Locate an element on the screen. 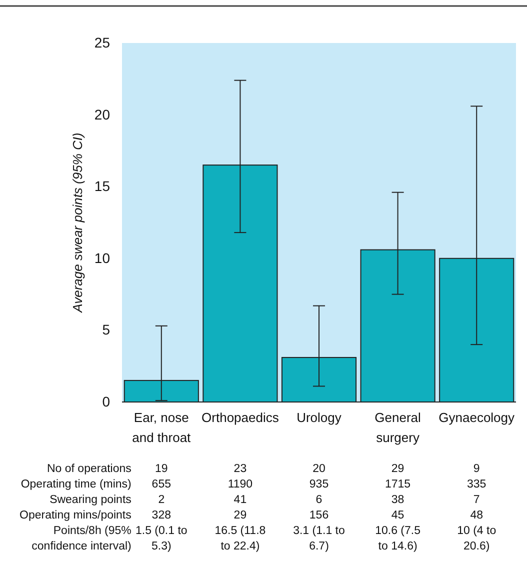 This screenshot has width=527, height=567. text: 1715 is located at coordinates (398, 484).